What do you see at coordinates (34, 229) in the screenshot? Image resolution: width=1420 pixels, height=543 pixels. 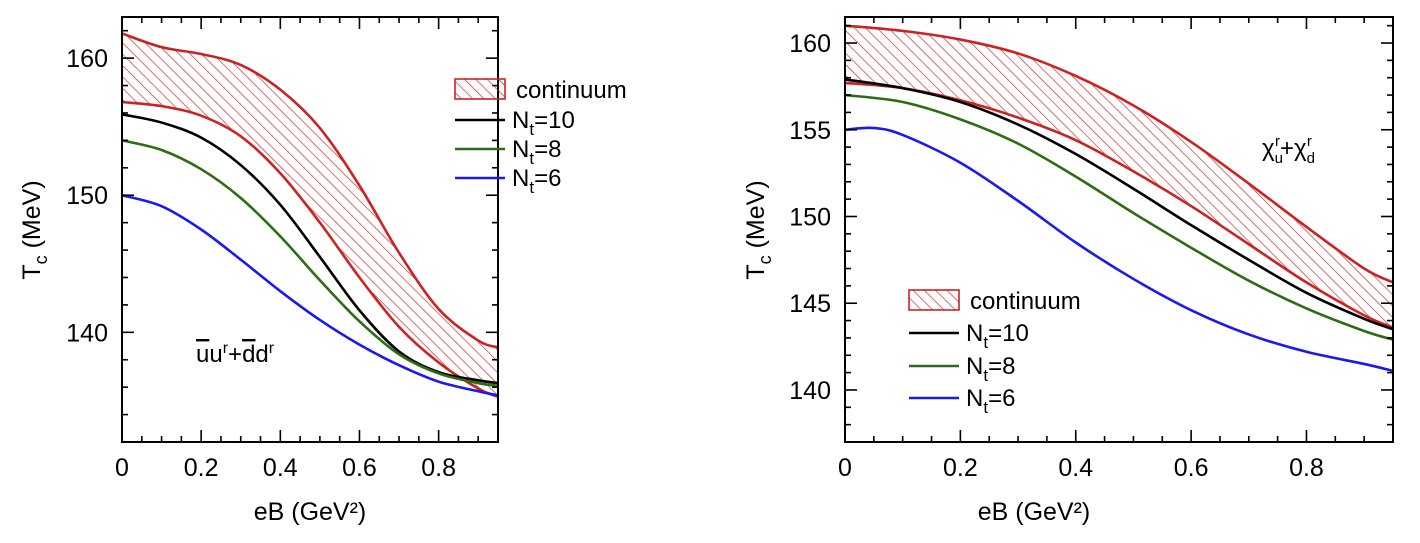 I see `left-y-axis-label: Tc (MeV)` at bounding box center [34, 229].